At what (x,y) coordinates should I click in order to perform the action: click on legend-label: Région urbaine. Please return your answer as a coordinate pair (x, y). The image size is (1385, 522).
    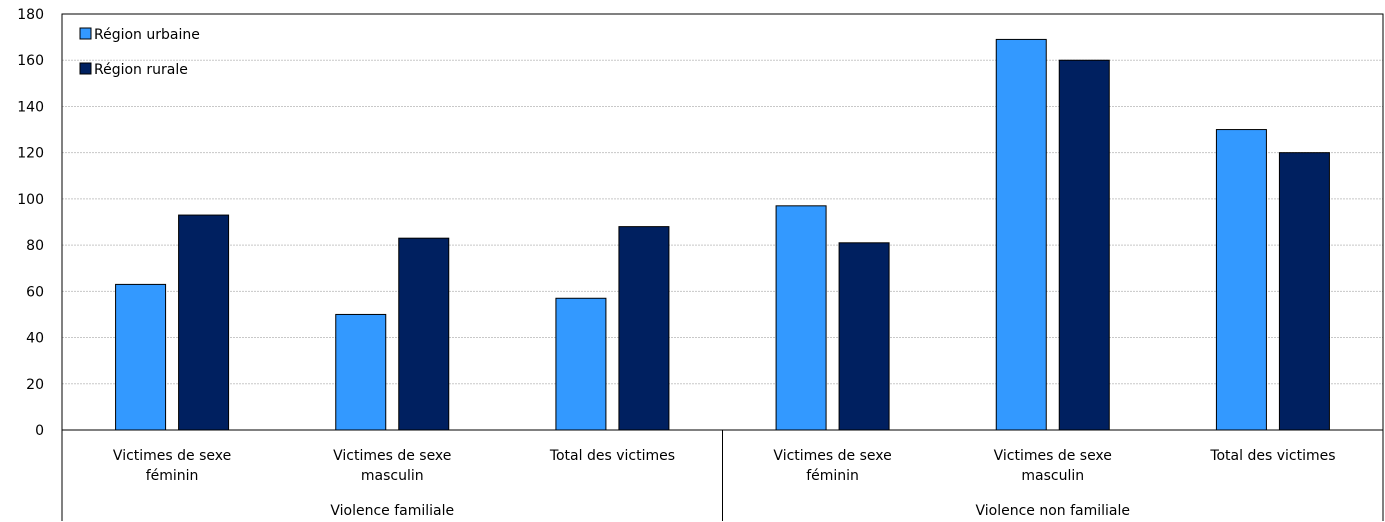
    Looking at the image, I should click on (147, 35).